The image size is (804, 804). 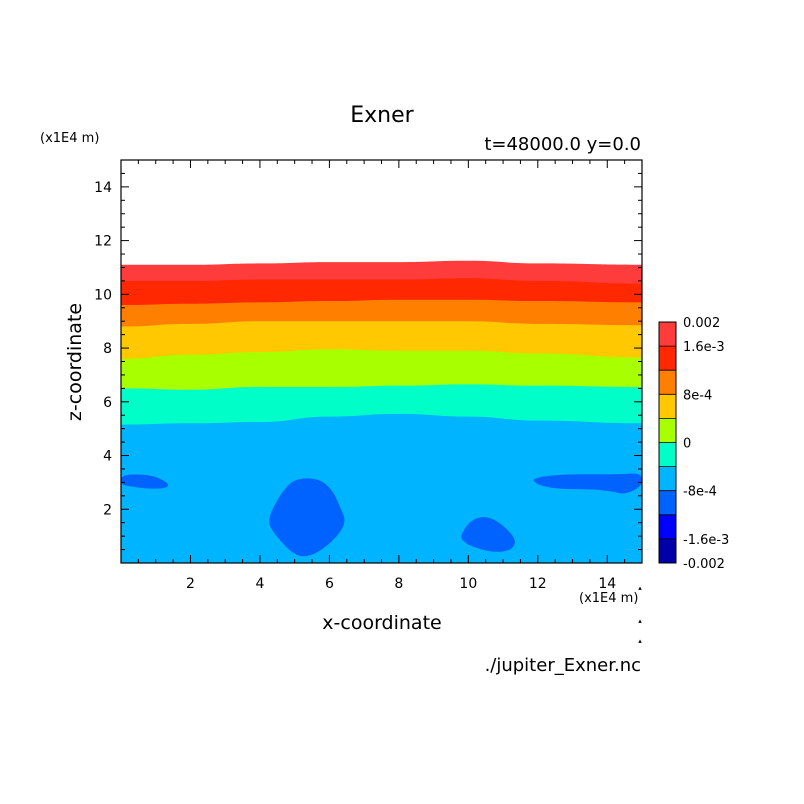 What do you see at coordinates (107, 349) in the screenshot?
I see `y-tick-label: 8` at bounding box center [107, 349].